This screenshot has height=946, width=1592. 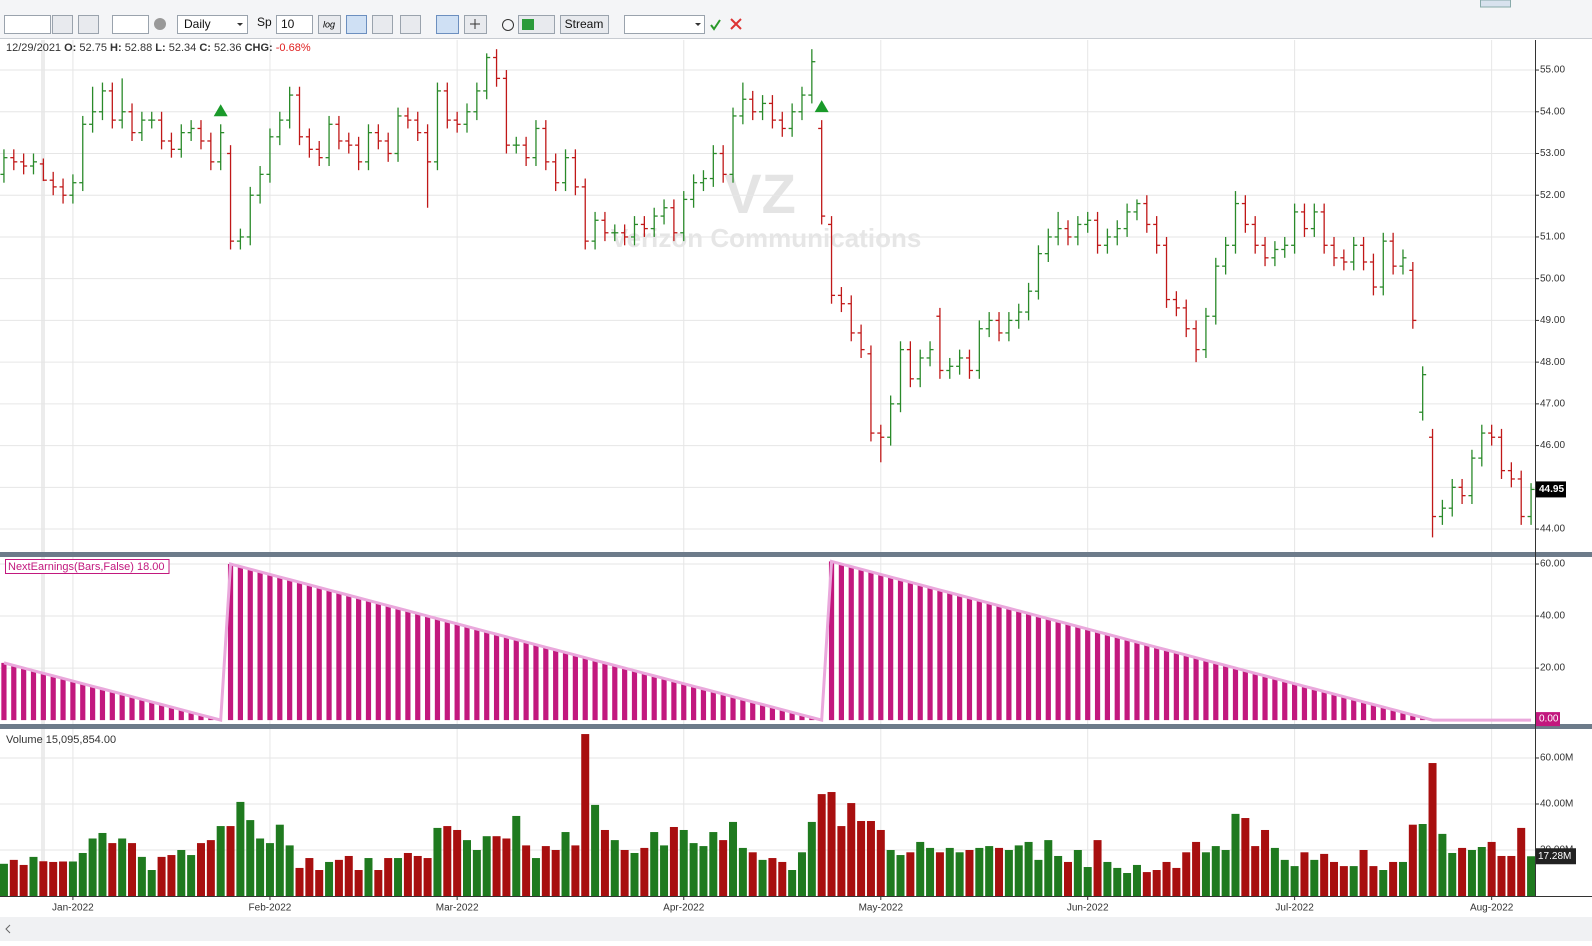 I want to click on y-tick-label: 20.00, so click(x=1552, y=668).